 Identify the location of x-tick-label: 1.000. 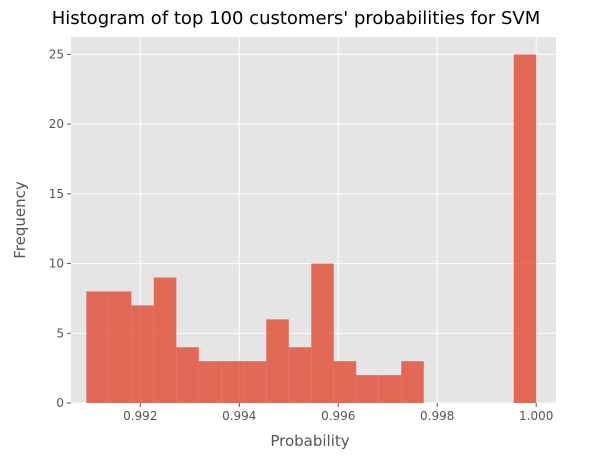
(536, 416).